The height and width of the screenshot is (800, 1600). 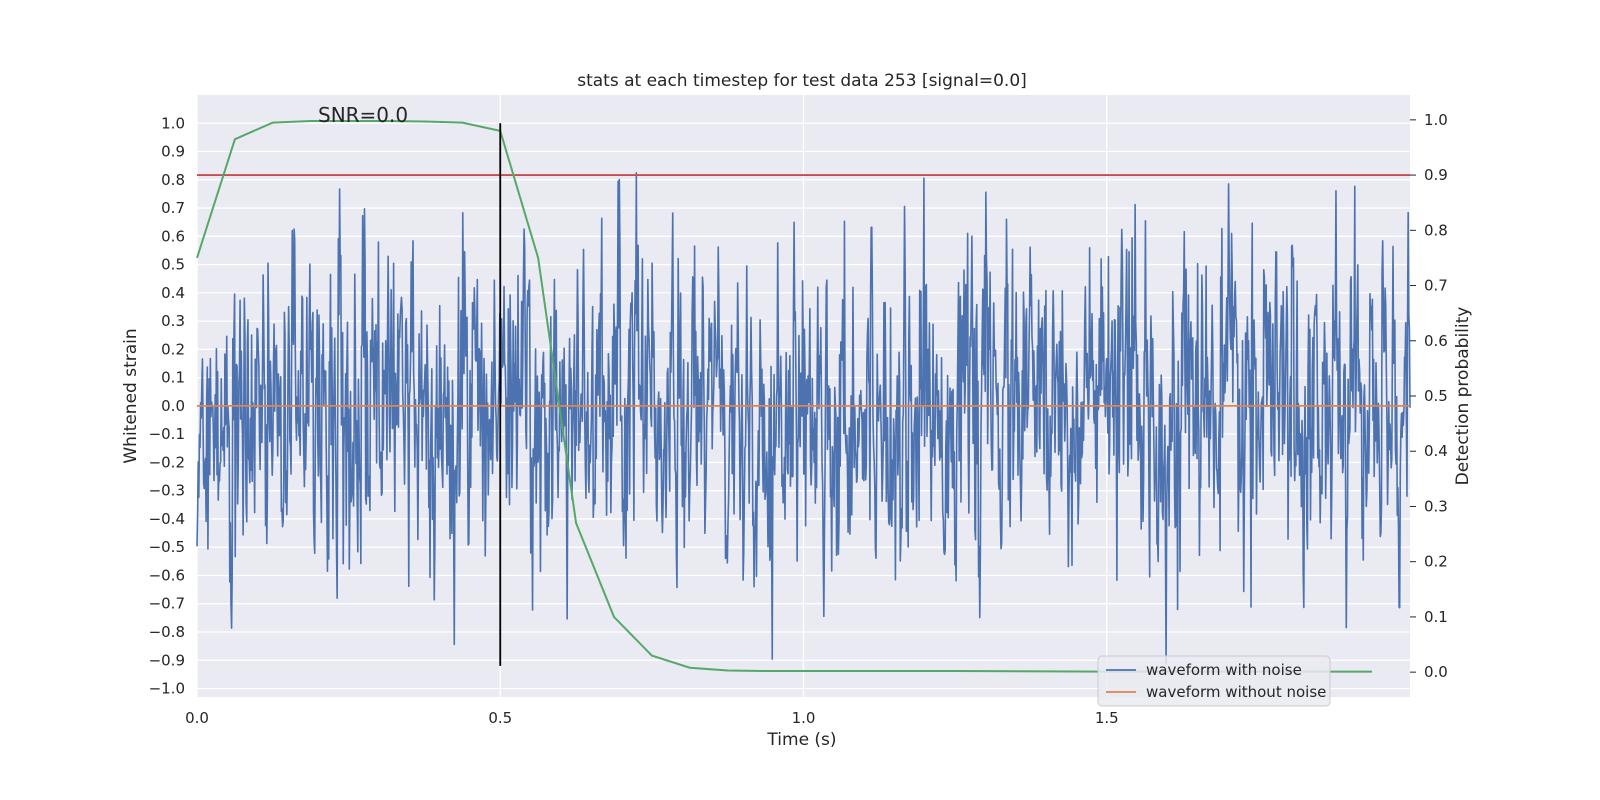 What do you see at coordinates (500, 718) in the screenshot?
I see `x-tick-label: 0.5` at bounding box center [500, 718].